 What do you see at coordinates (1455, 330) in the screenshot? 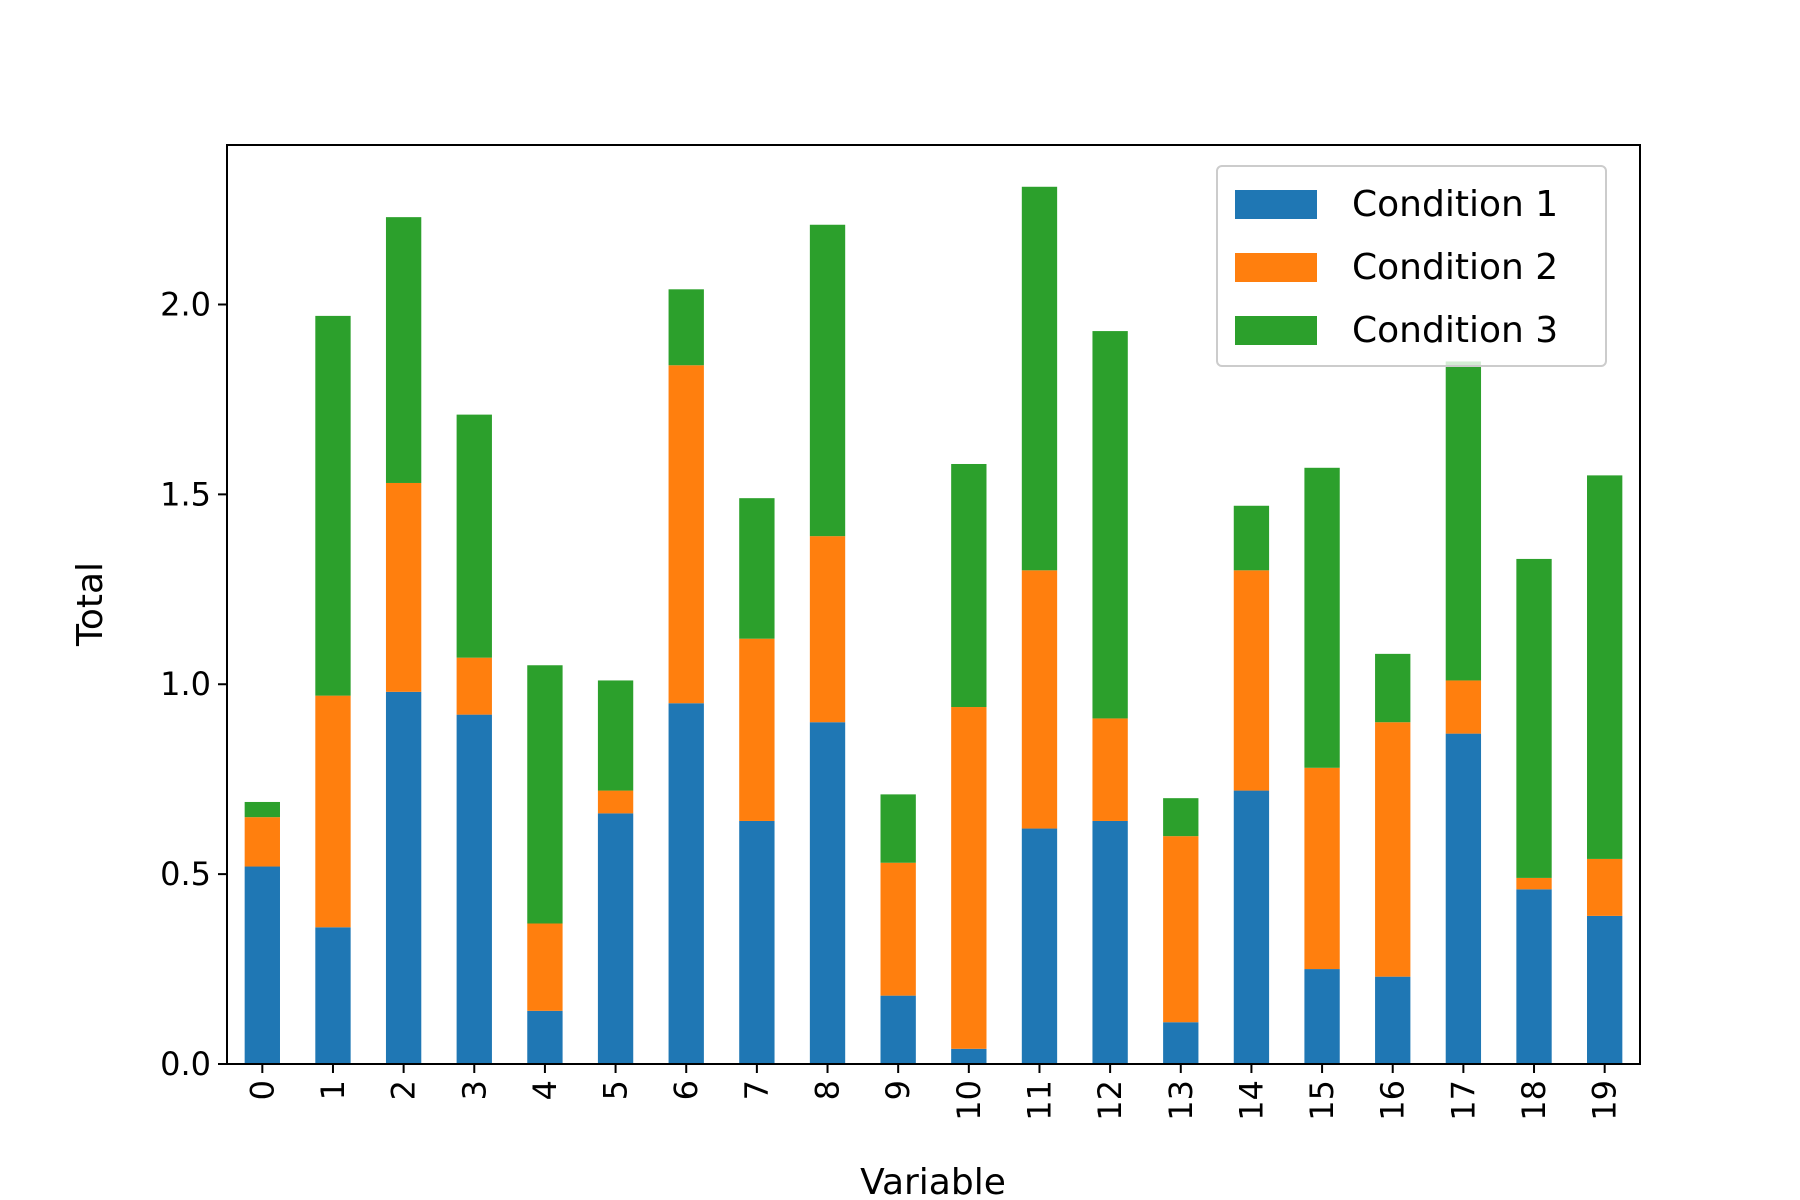
I see `legend-label: Condition 3` at bounding box center [1455, 330].